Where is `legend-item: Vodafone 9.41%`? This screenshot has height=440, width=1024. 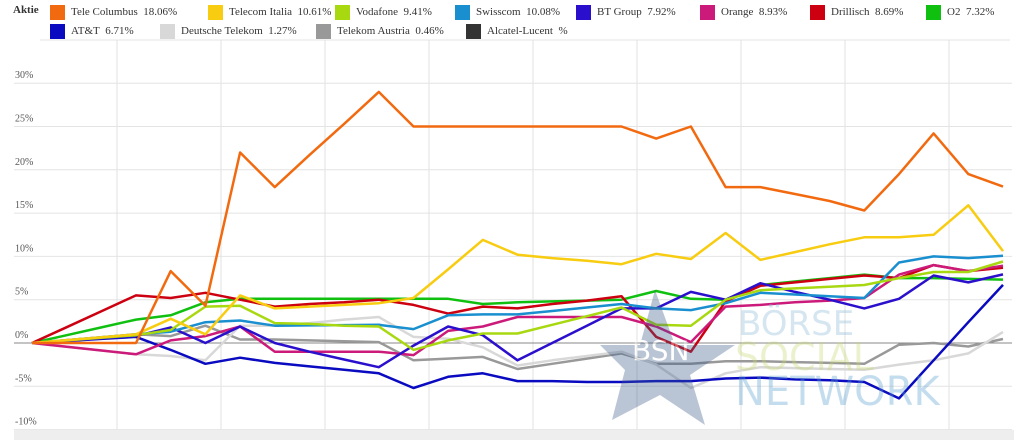 legend-item: Vodafone 9.41% is located at coordinates (383, 12).